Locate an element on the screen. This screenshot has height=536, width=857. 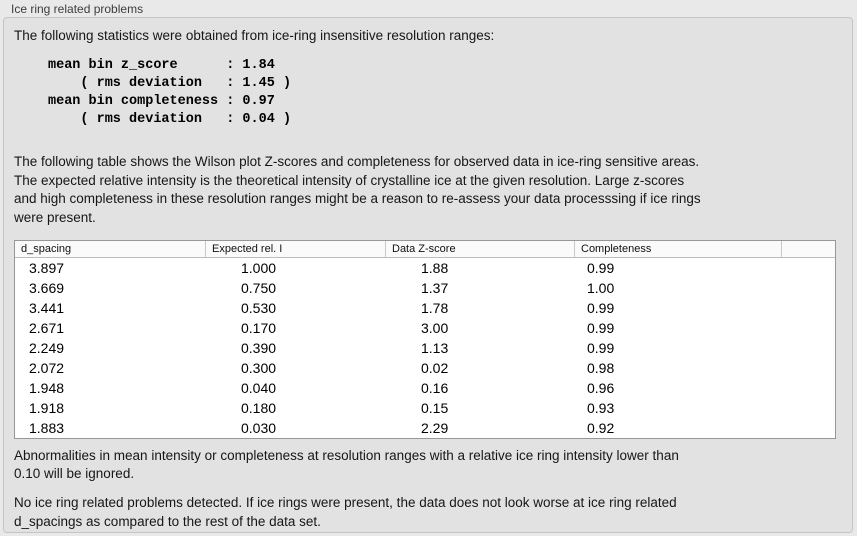
panel-title: Ice ring related problems is located at coordinates (77, 9).